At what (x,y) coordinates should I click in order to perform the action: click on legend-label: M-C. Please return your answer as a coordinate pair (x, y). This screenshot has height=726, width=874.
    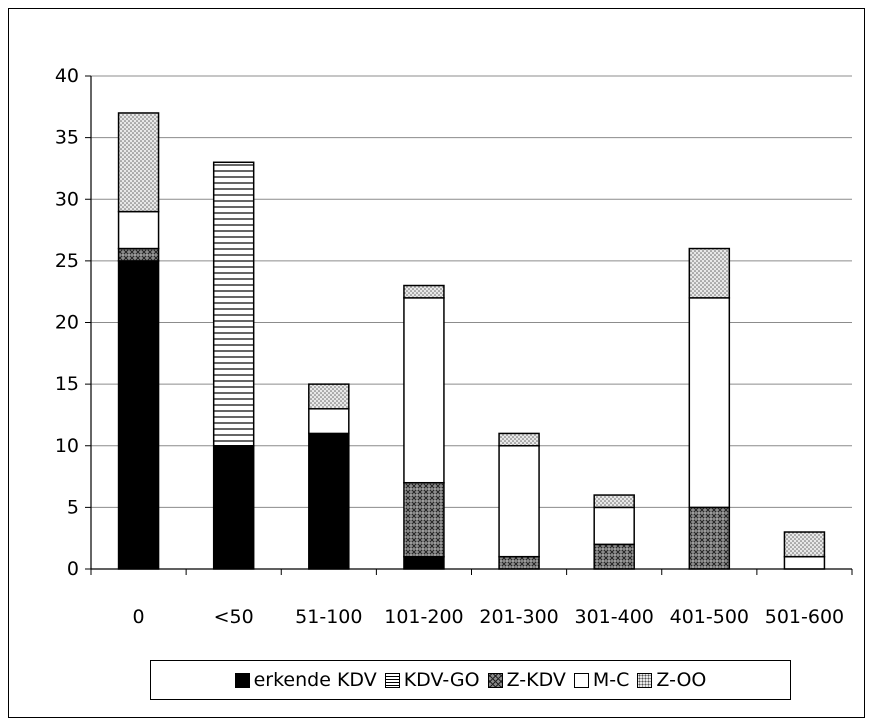
    Looking at the image, I should click on (611, 680).